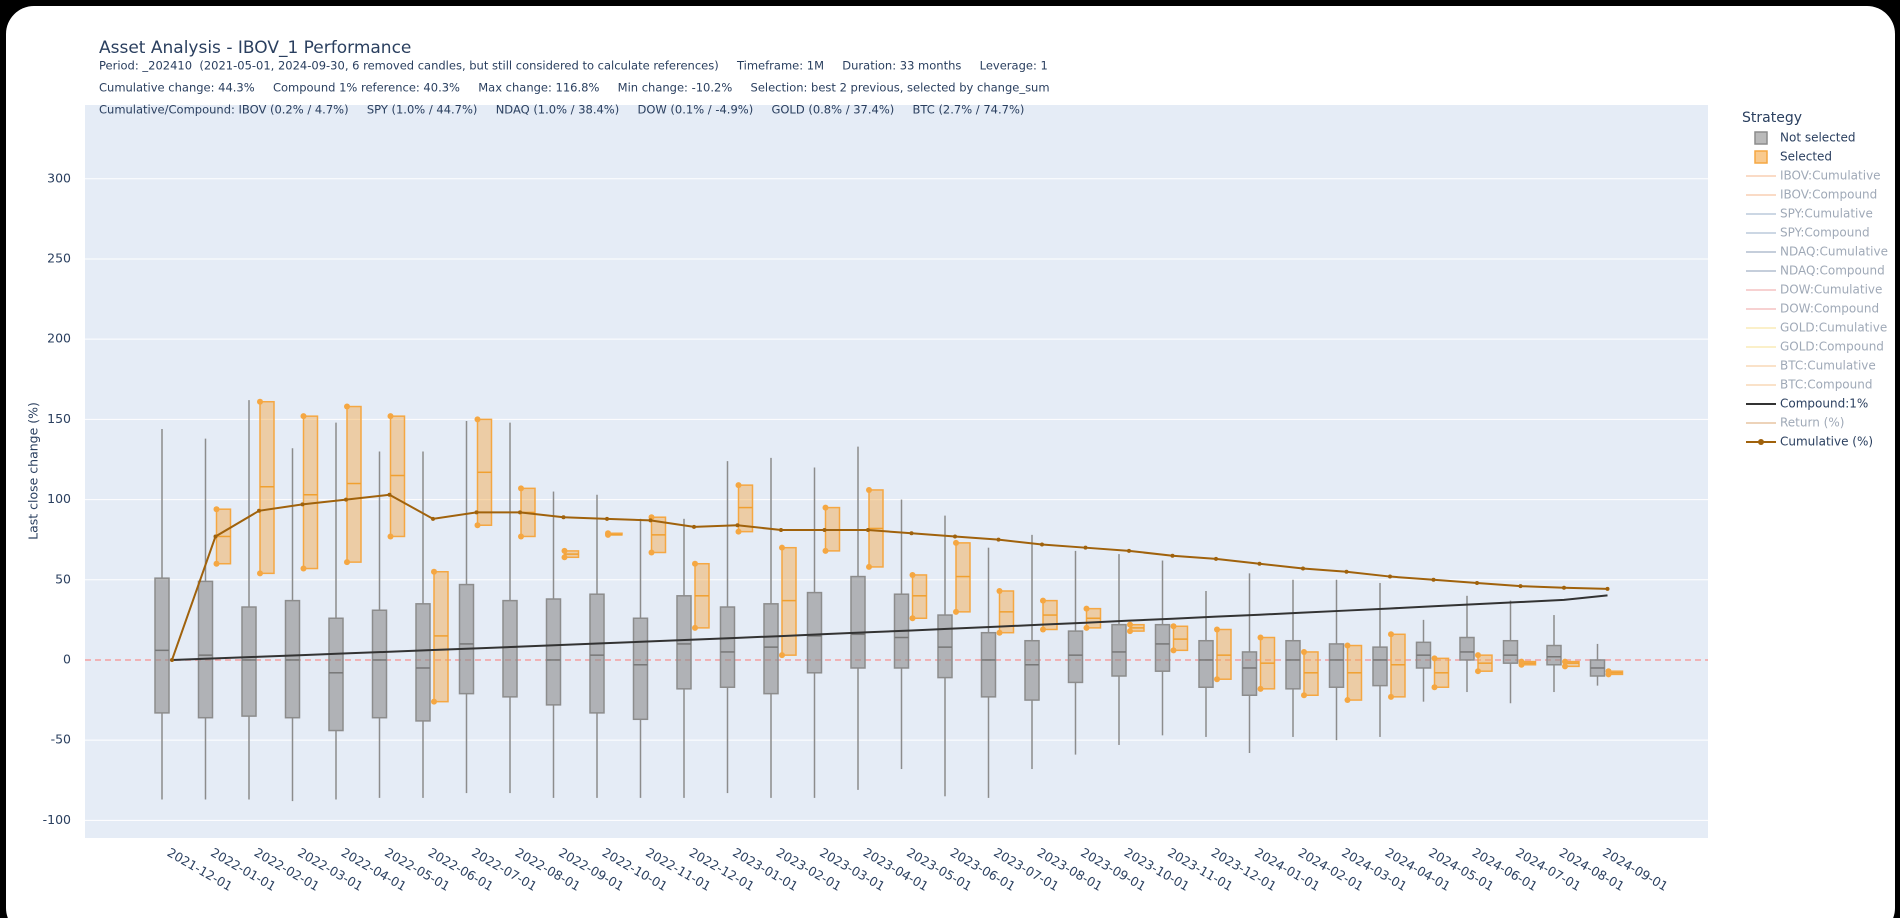 The height and width of the screenshot is (918, 1900). I want to click on legend-label: Selected, so click(1806, 157).